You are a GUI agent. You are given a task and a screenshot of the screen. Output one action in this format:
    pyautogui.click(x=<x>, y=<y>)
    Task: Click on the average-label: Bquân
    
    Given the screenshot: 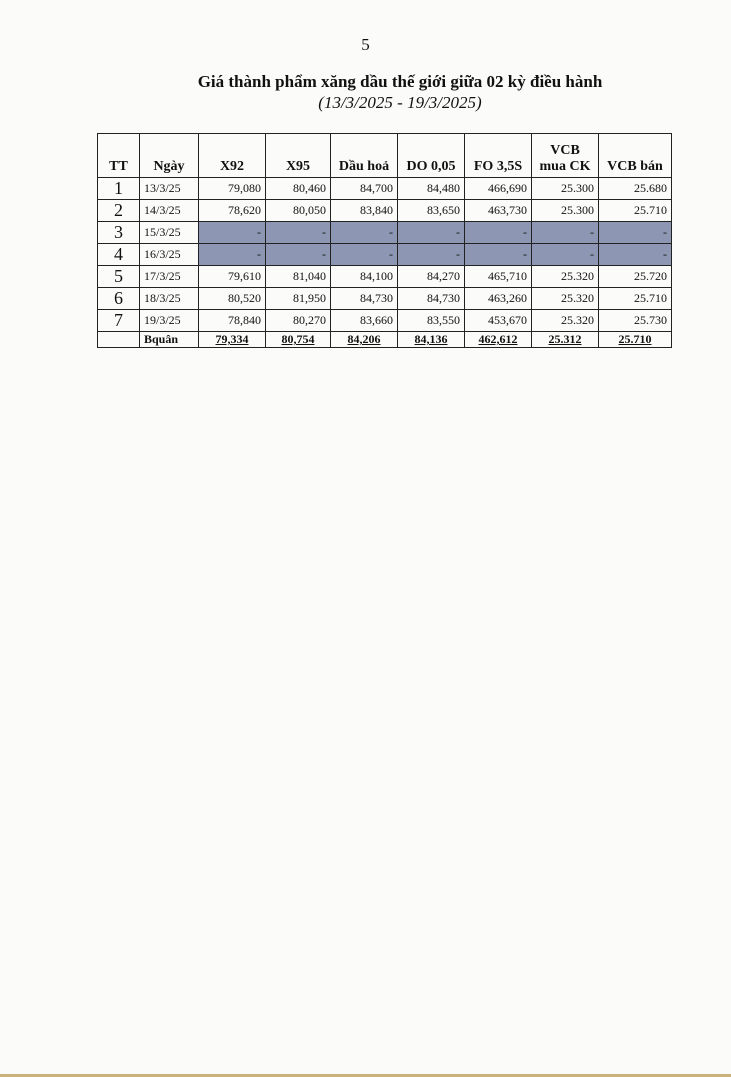 What is the action you would take?
    pyautogui.click(x=169, y=339)
    